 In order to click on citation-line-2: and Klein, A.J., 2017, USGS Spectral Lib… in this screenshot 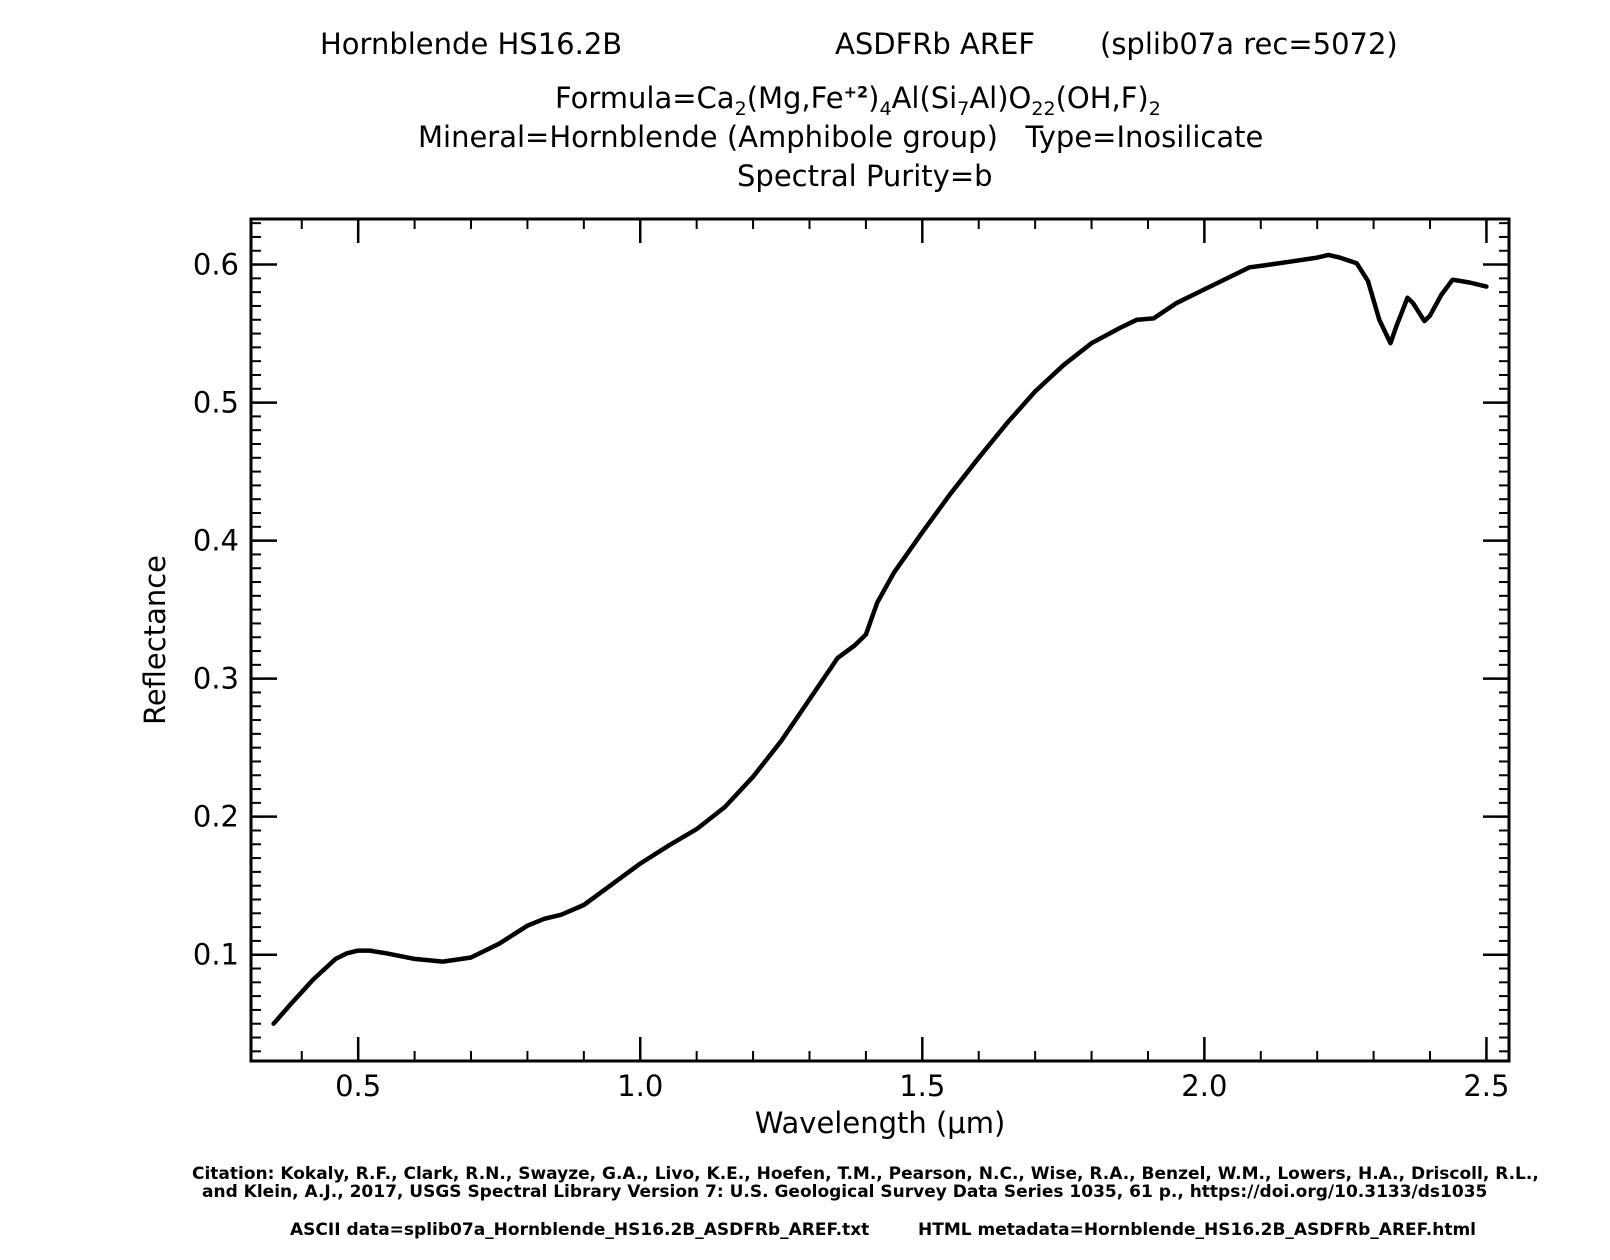, I will do `click(845, 1192)`.